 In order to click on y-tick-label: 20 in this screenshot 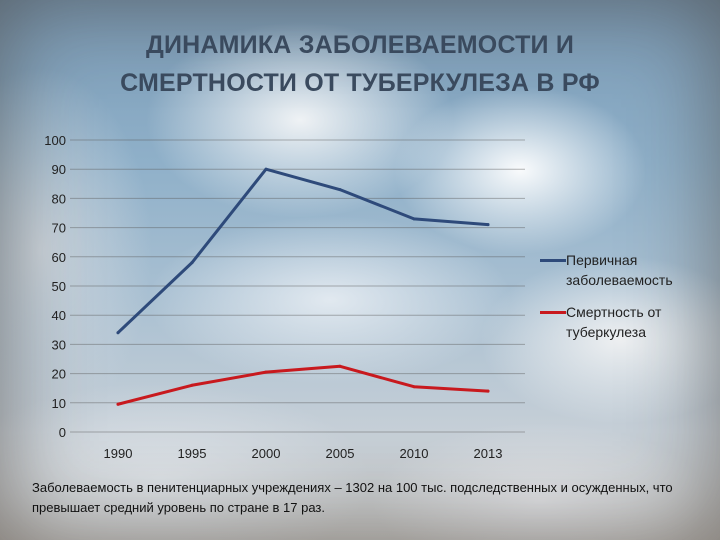, I will do `click(59, 374)`.